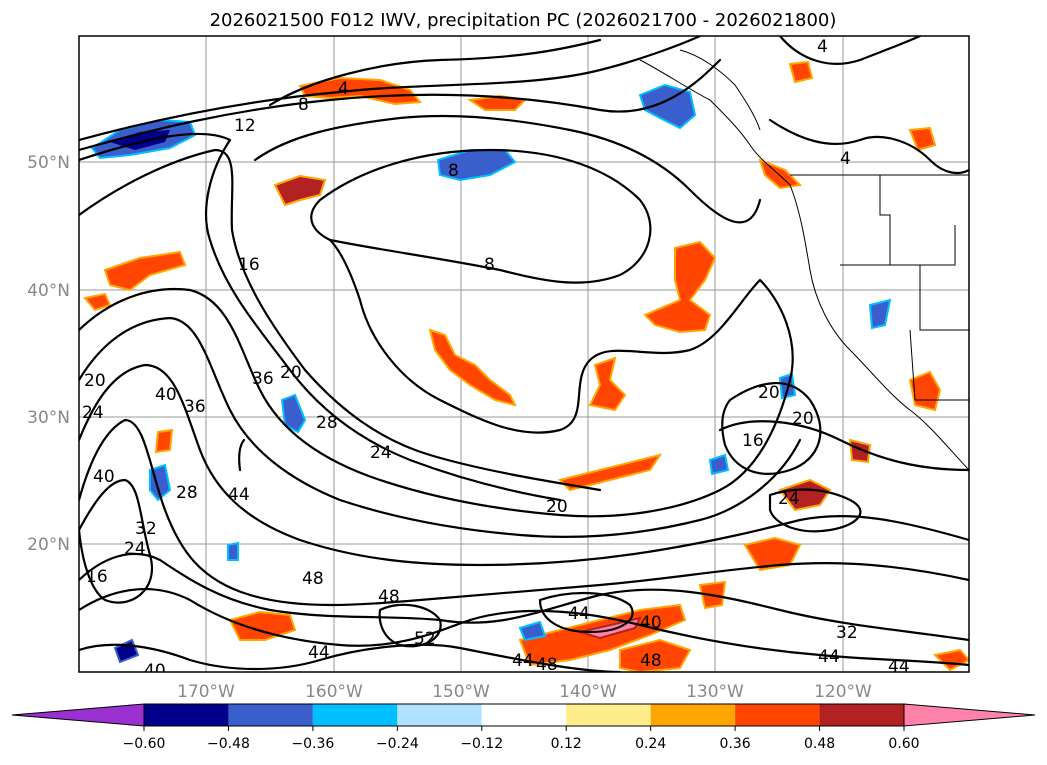  Describe the element at coordinates (843, 692) in the screenshot. I see `lon-label: 120°W` at that location.